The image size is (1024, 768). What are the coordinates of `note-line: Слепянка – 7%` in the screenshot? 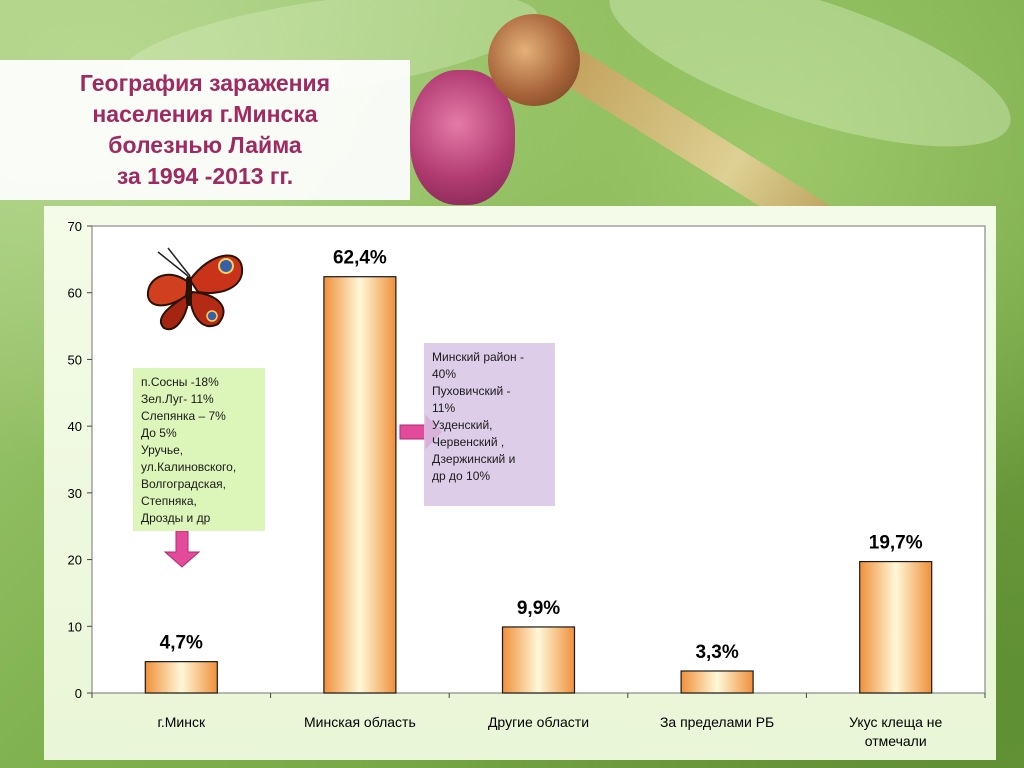 It's located at (183, 416).